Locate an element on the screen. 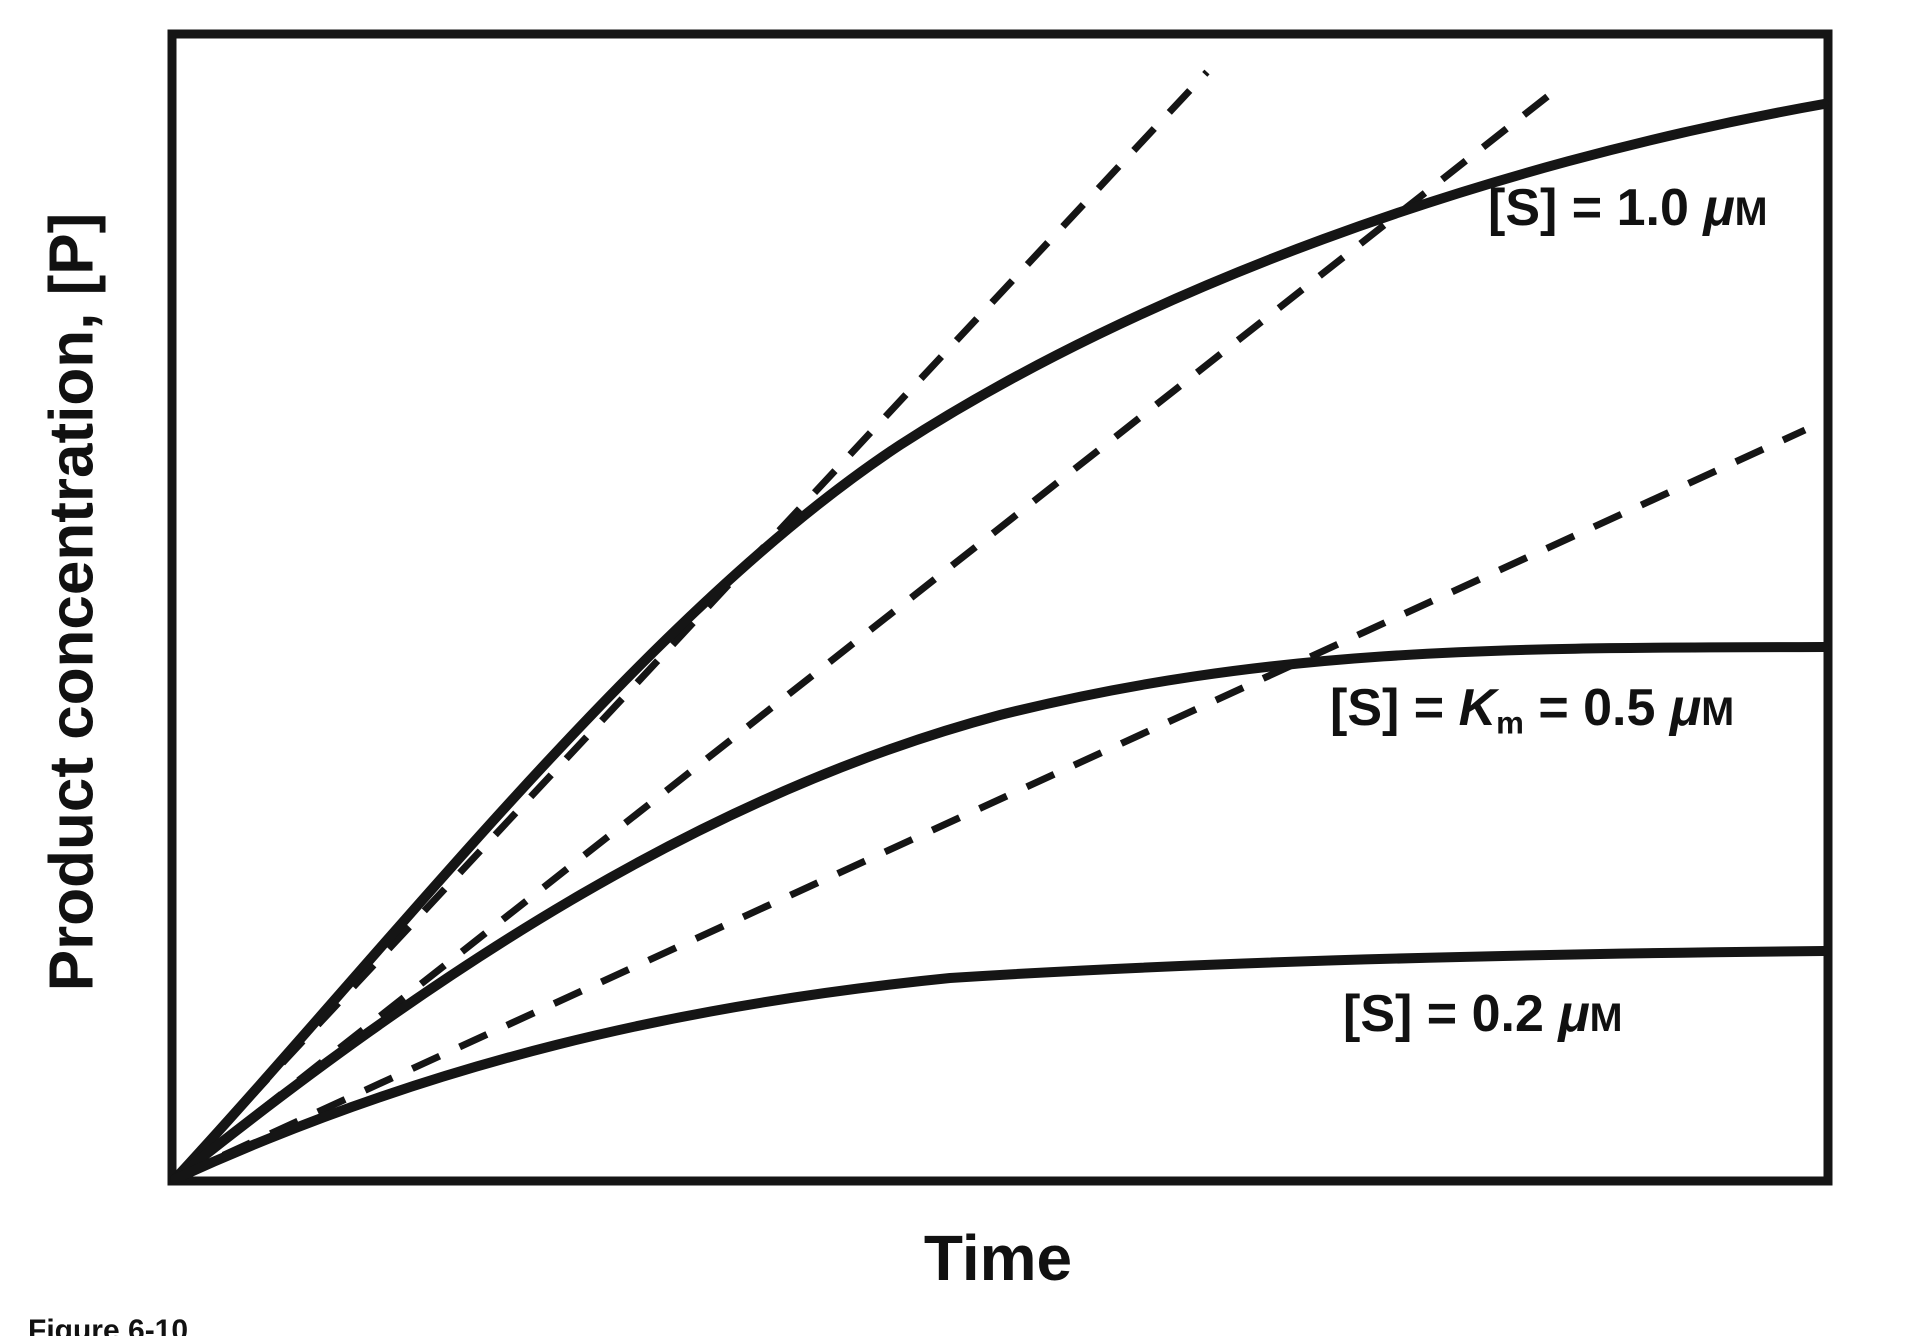  km-symbol: K is located at coordinates (1477, 708).